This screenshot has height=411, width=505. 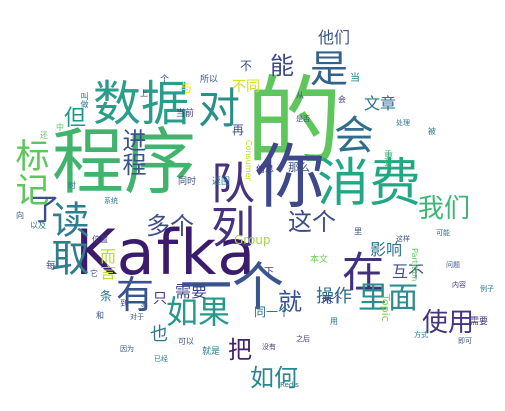 What do you see at coordinates (135, 295) in the screenshot?
I see `word-you: 有` at bounding box center [135, 295].